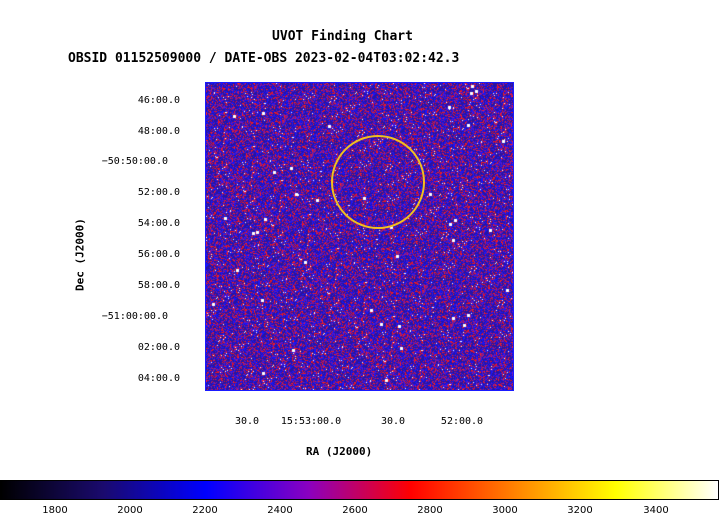 This screenshot has width=720, height=521. I want to click on colorbar-tick-label: 2600, so click(355, 510).